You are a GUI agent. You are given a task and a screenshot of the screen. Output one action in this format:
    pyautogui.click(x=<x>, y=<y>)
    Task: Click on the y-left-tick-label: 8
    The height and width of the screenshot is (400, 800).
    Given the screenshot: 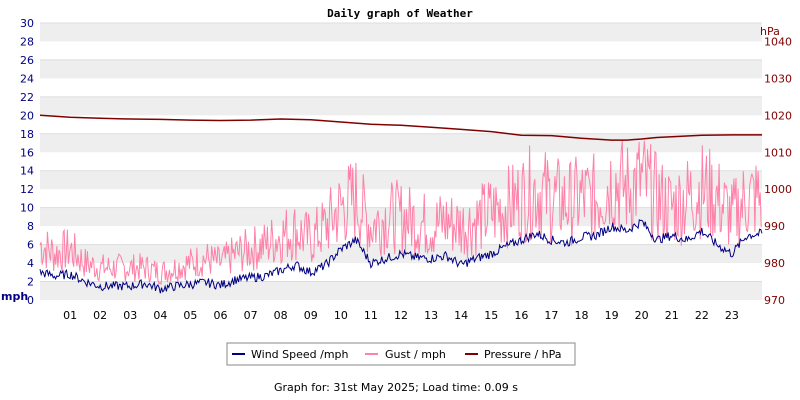 What is the action you would take?
    pyautogui.click(x=30, y=226)
    